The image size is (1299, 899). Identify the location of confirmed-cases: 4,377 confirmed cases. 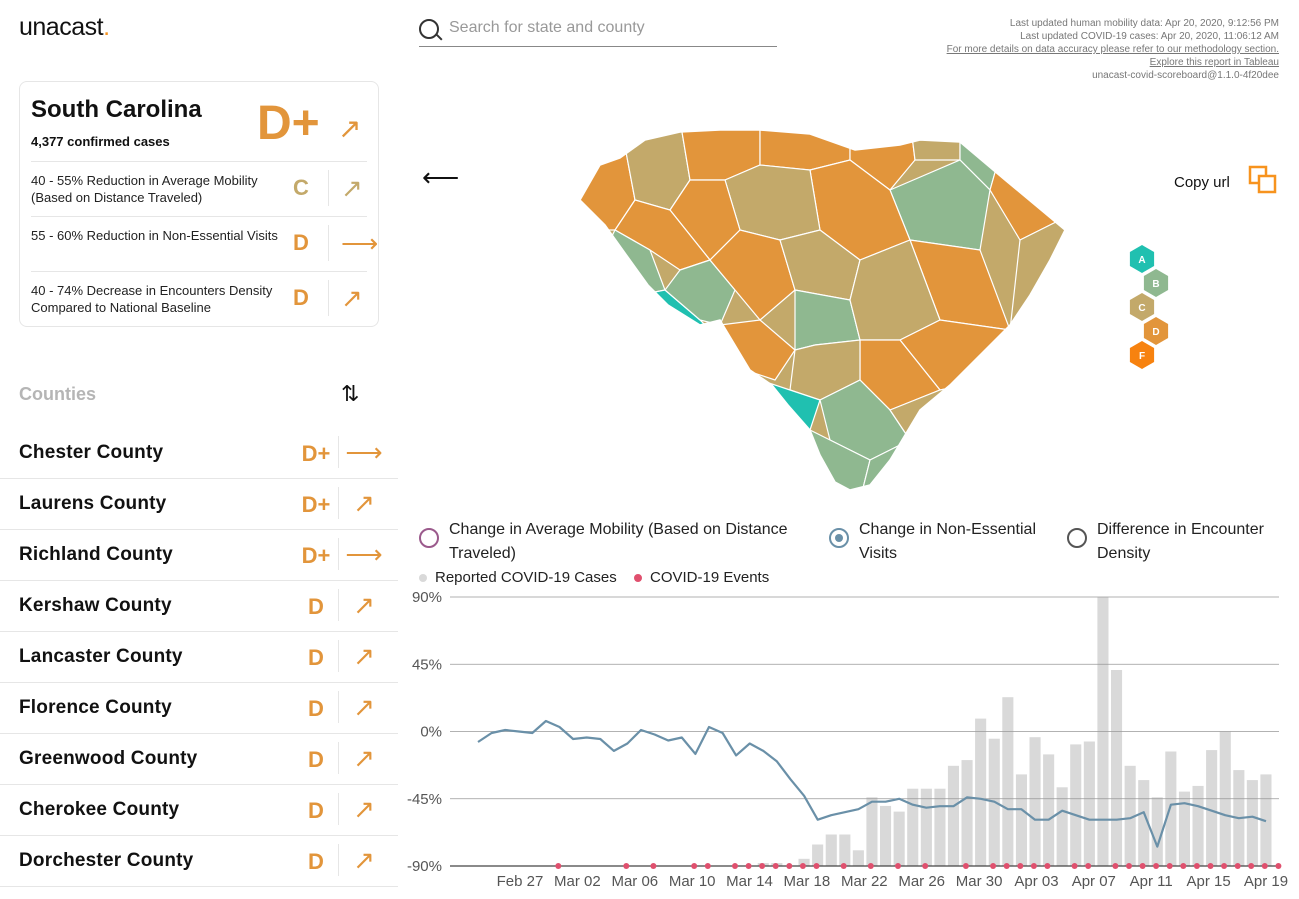
(100, 141).